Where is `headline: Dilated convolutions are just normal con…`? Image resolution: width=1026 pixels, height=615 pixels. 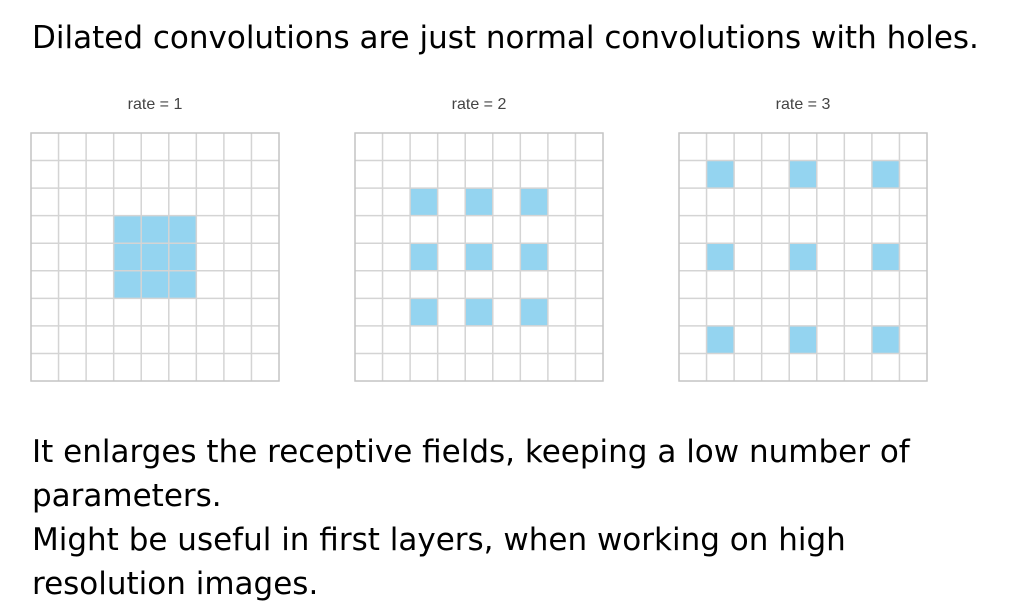
headline: Dilated convolutions are just normal con… is located at coordinates (505, 38).